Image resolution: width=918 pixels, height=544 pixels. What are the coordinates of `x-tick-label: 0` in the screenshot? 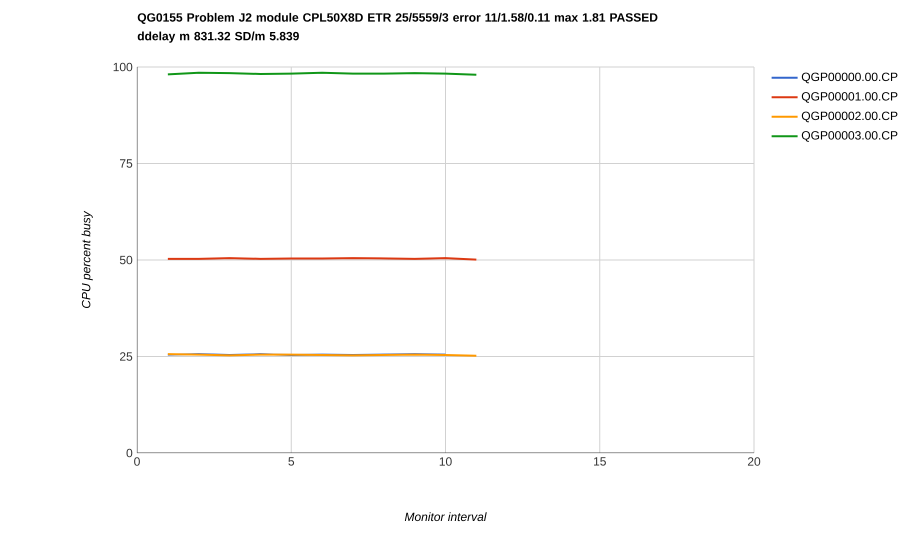 It's located at (137, 461).